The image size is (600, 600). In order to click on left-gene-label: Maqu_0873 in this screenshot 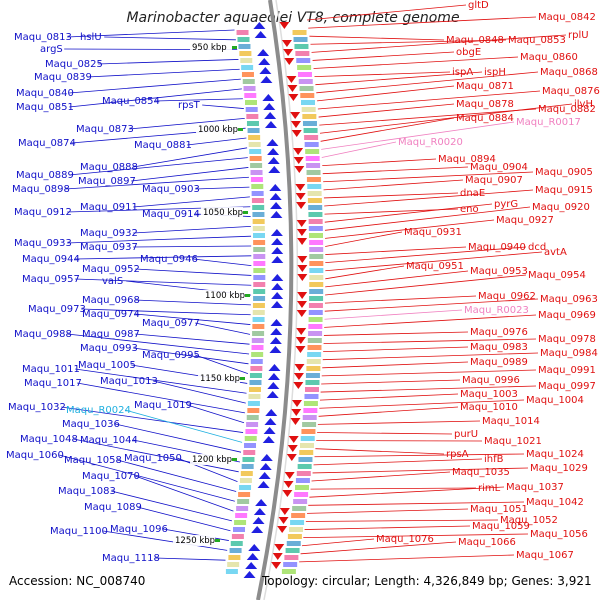, I will do `click(105, 129)`.